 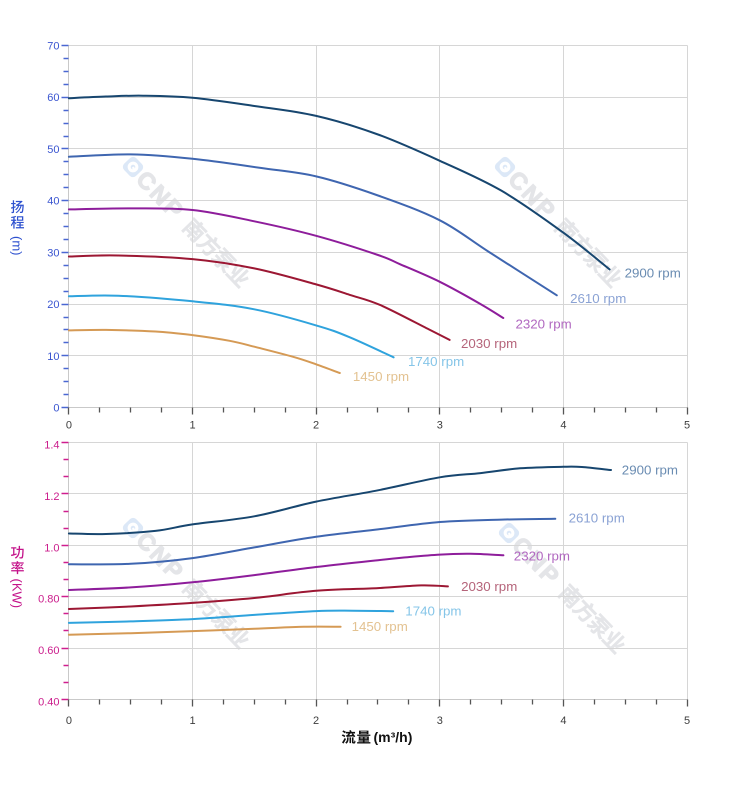 What do you see at coordinates (48, 703) in the screenshot?
I see `svg-text: 0.40` at bounding box center [48, 703].